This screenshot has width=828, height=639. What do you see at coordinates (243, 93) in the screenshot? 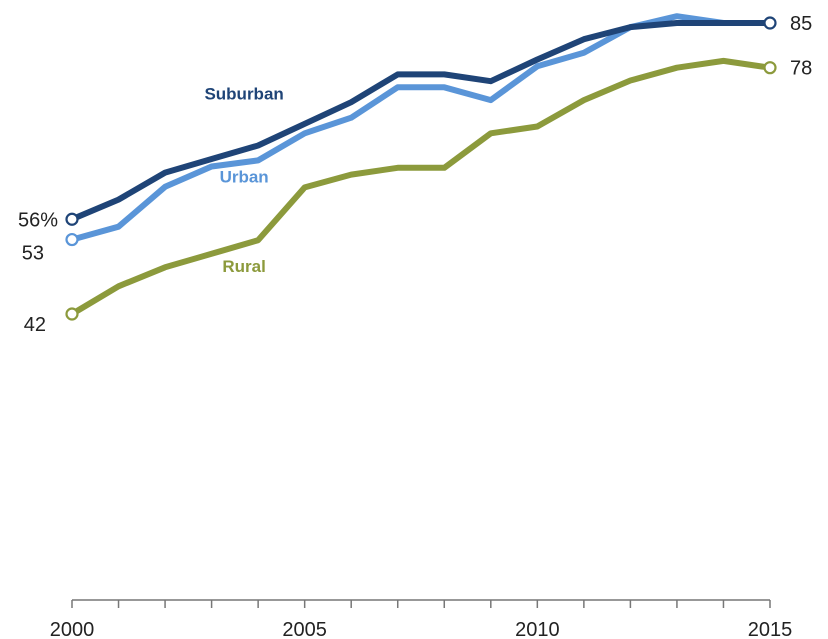
I see `series-name-label-suburban: Suburban` at bounding box center [243, 93].